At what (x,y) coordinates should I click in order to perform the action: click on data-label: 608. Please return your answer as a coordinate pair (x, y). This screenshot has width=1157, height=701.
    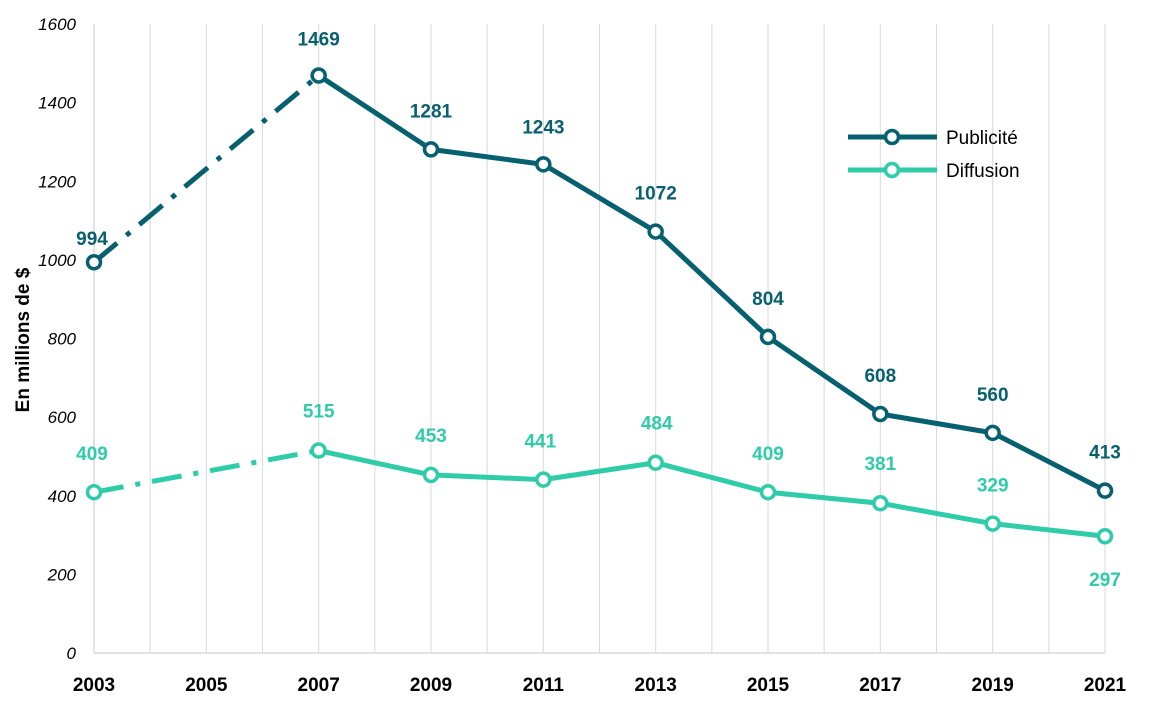
    Looking at the image, I should click on (880, 376).